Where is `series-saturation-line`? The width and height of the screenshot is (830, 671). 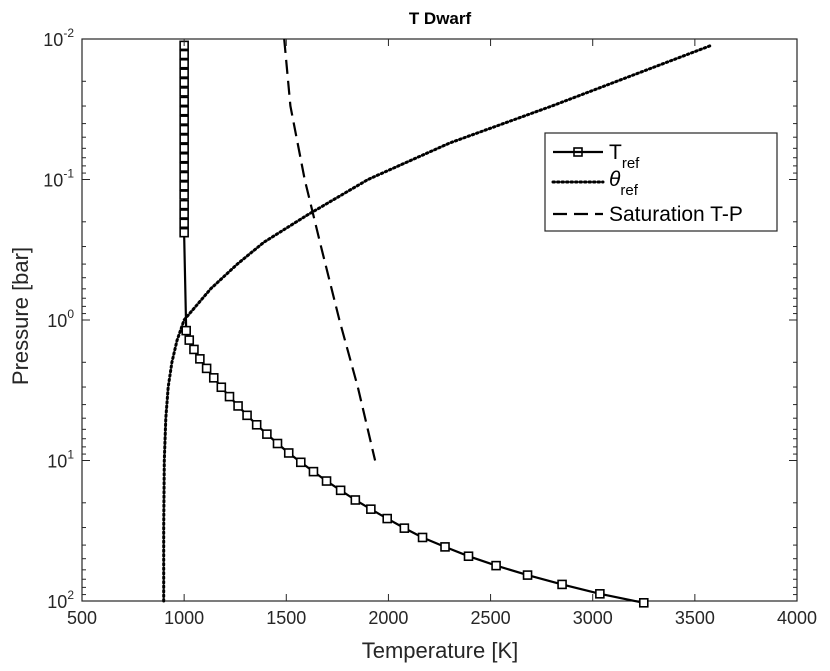 series-saturation-line is located at coordinates (330, 249).